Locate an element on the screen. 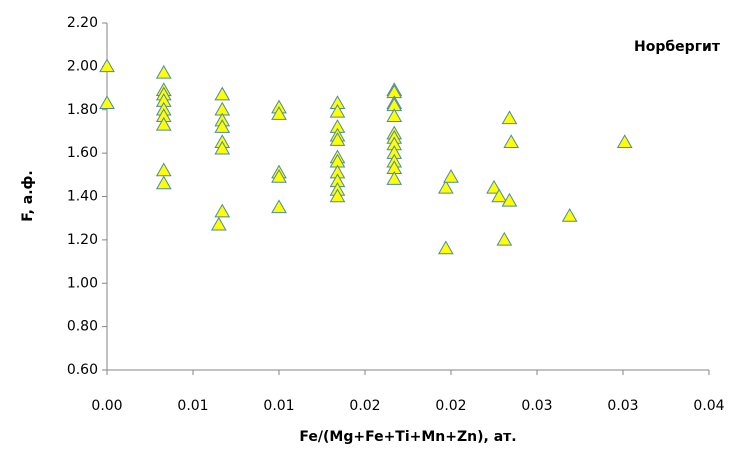 The height and width of the screenshot is (452, 752). annotation: Норбергит is located at coordinates (677, 47).